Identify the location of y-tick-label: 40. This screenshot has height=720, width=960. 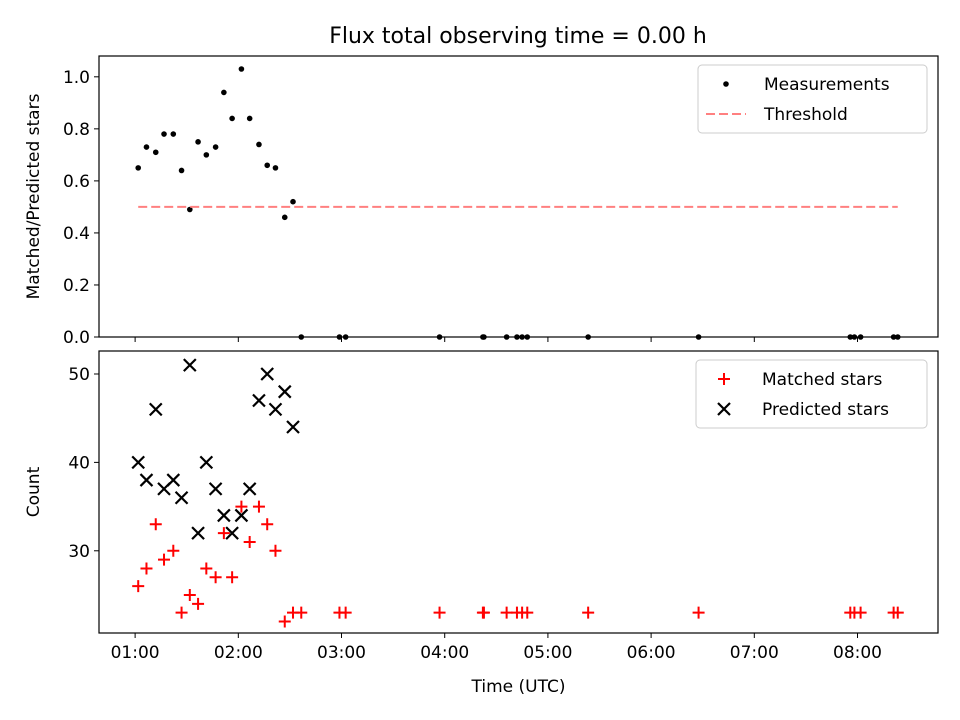
(79, 463).